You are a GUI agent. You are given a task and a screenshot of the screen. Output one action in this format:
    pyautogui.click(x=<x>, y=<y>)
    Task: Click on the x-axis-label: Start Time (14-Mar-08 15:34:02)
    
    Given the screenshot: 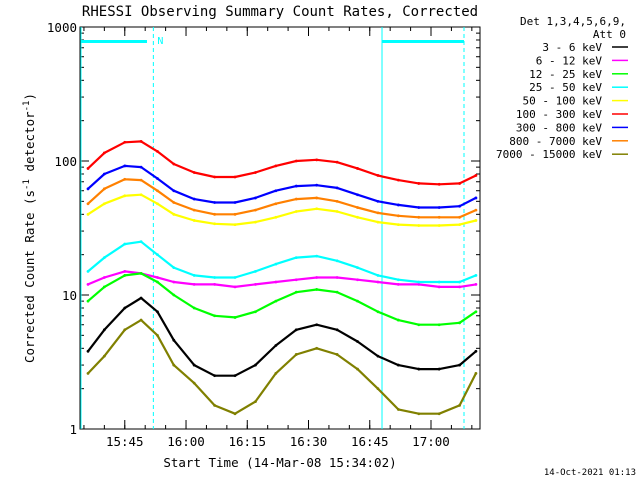 What is the action you would take?
    pyautogui.click(x=279, y=462)
    